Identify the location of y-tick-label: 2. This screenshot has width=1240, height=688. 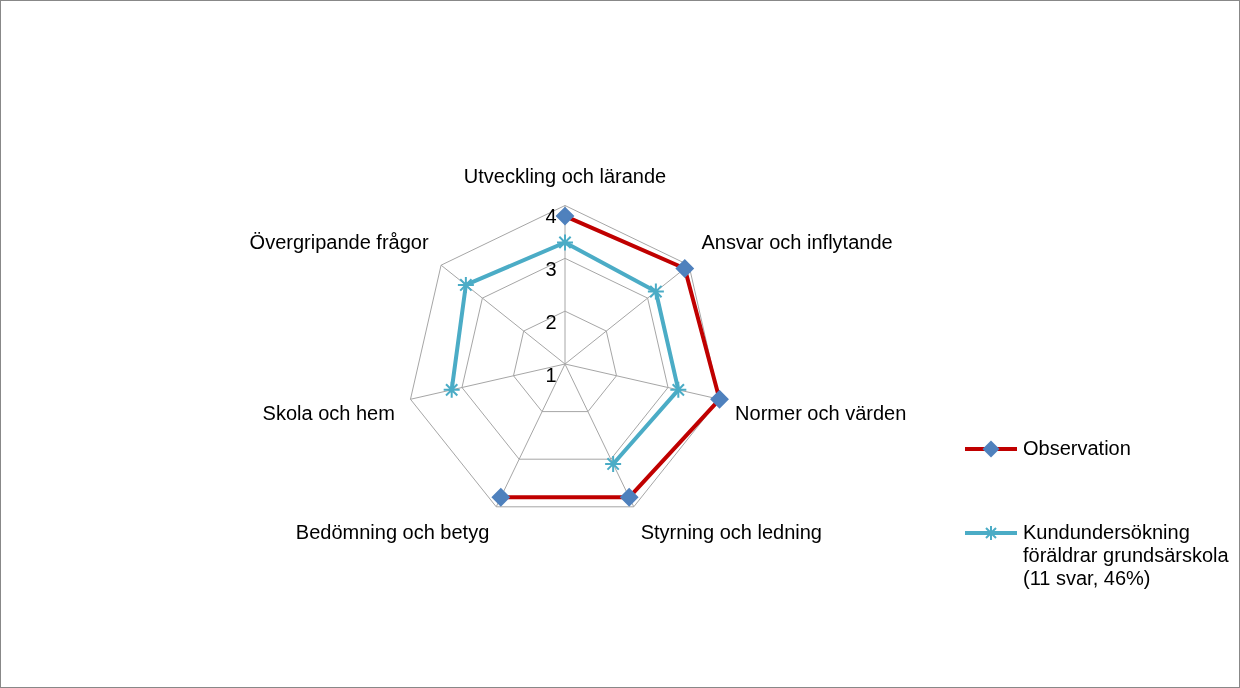
(551, 321).